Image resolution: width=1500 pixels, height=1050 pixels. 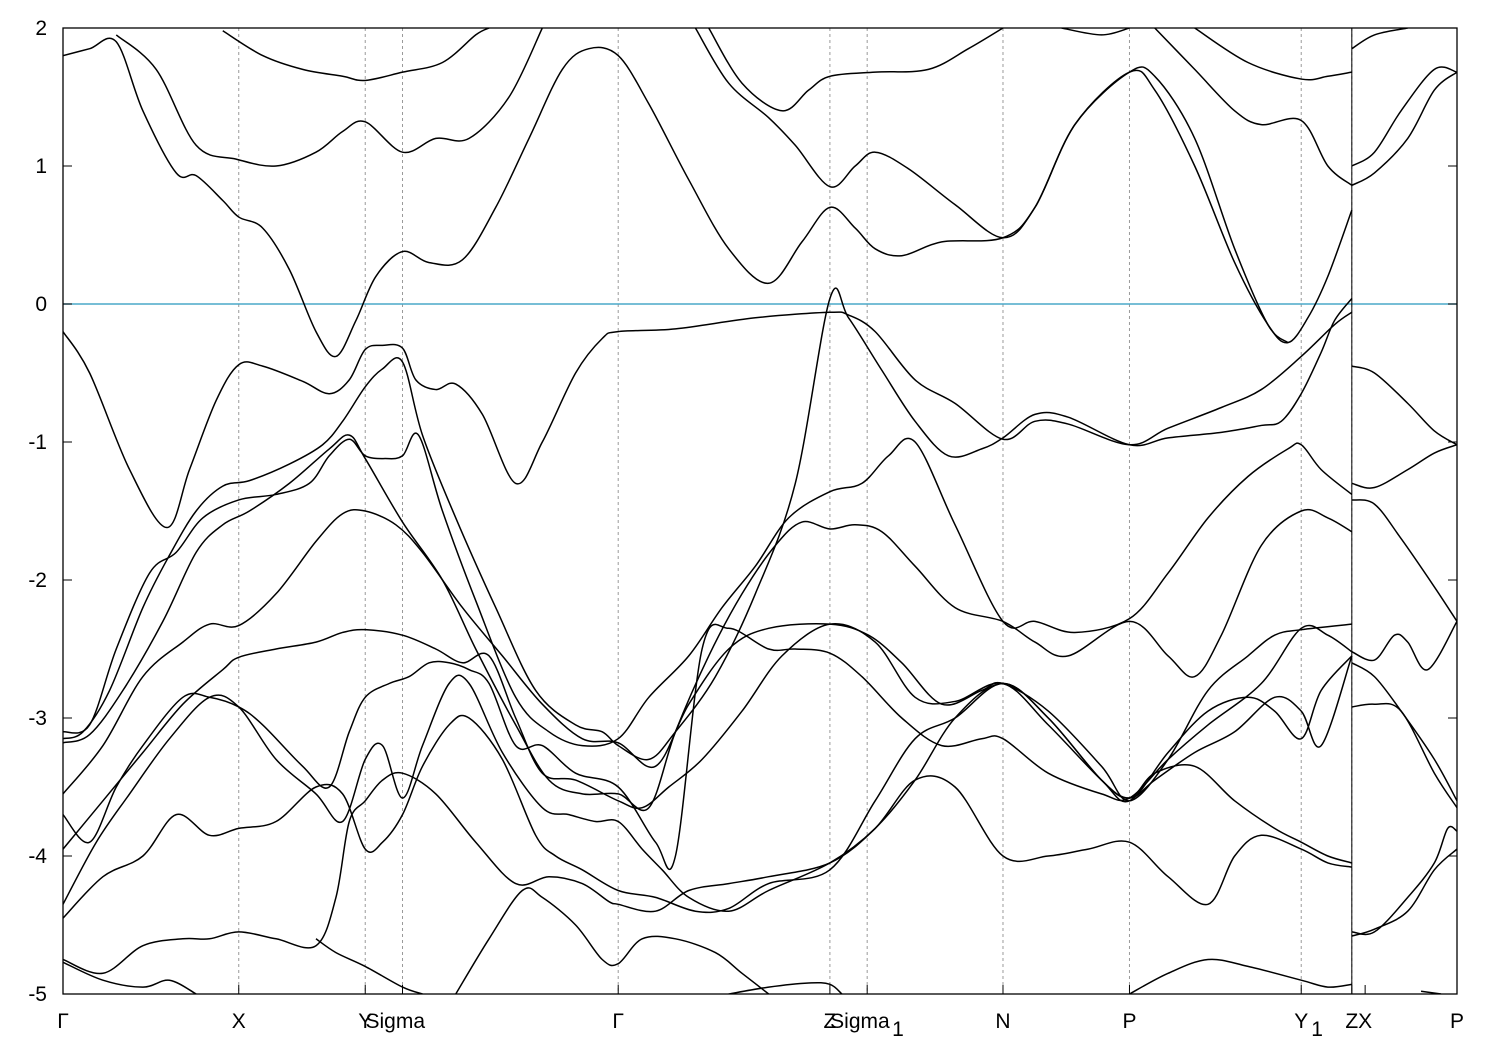 I want to click on x-tick-label-11: P, so click(x=1457, y=1021).